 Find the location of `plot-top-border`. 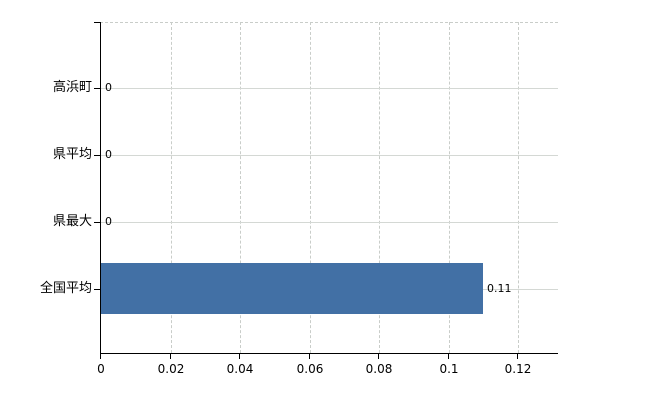

plot-top-border is located at coordinates (329, 22).